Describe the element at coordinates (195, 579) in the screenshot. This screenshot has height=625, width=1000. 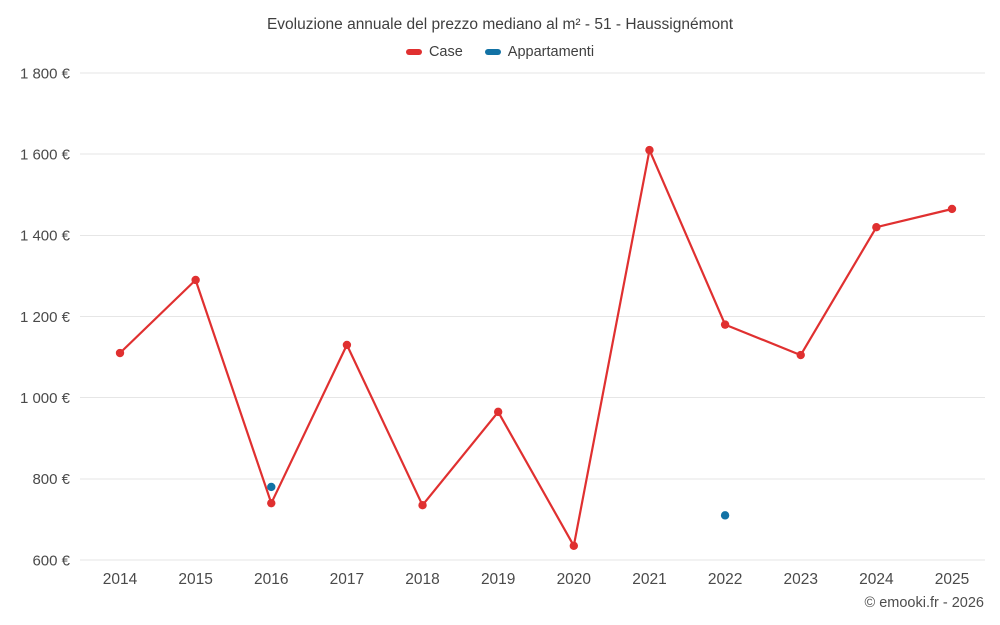
I see `svg-text: 2015` at that location.